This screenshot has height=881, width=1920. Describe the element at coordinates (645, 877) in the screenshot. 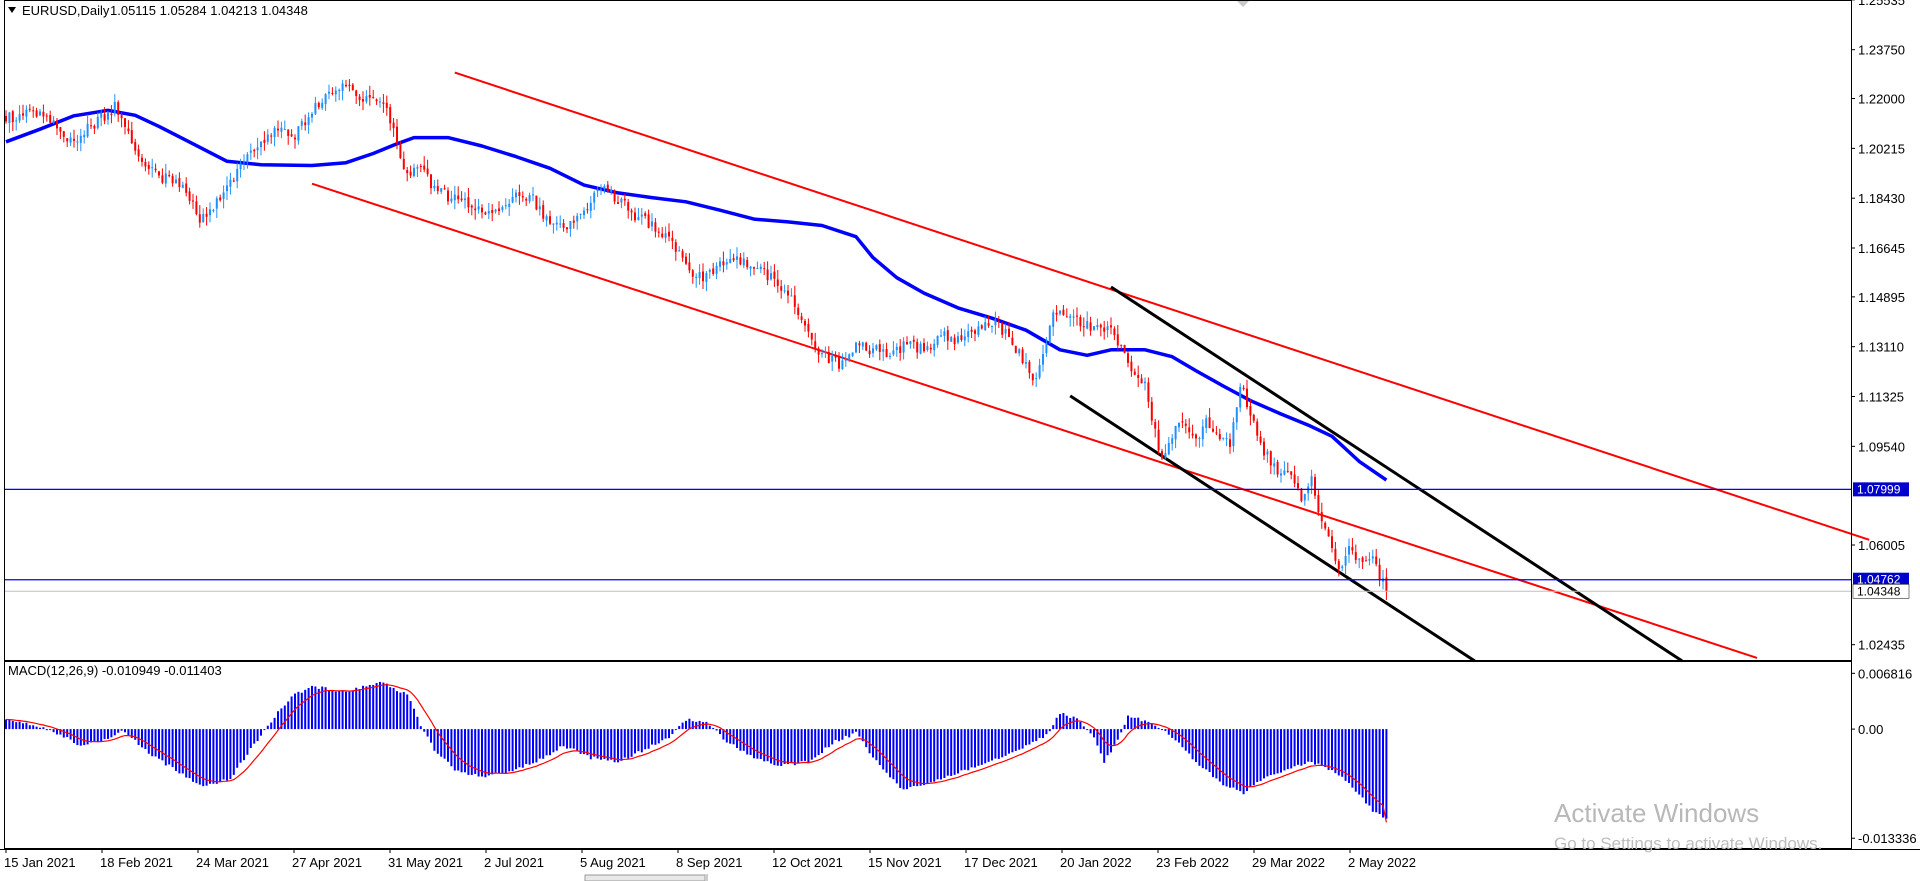

I see `chart-tab-active` at that location.